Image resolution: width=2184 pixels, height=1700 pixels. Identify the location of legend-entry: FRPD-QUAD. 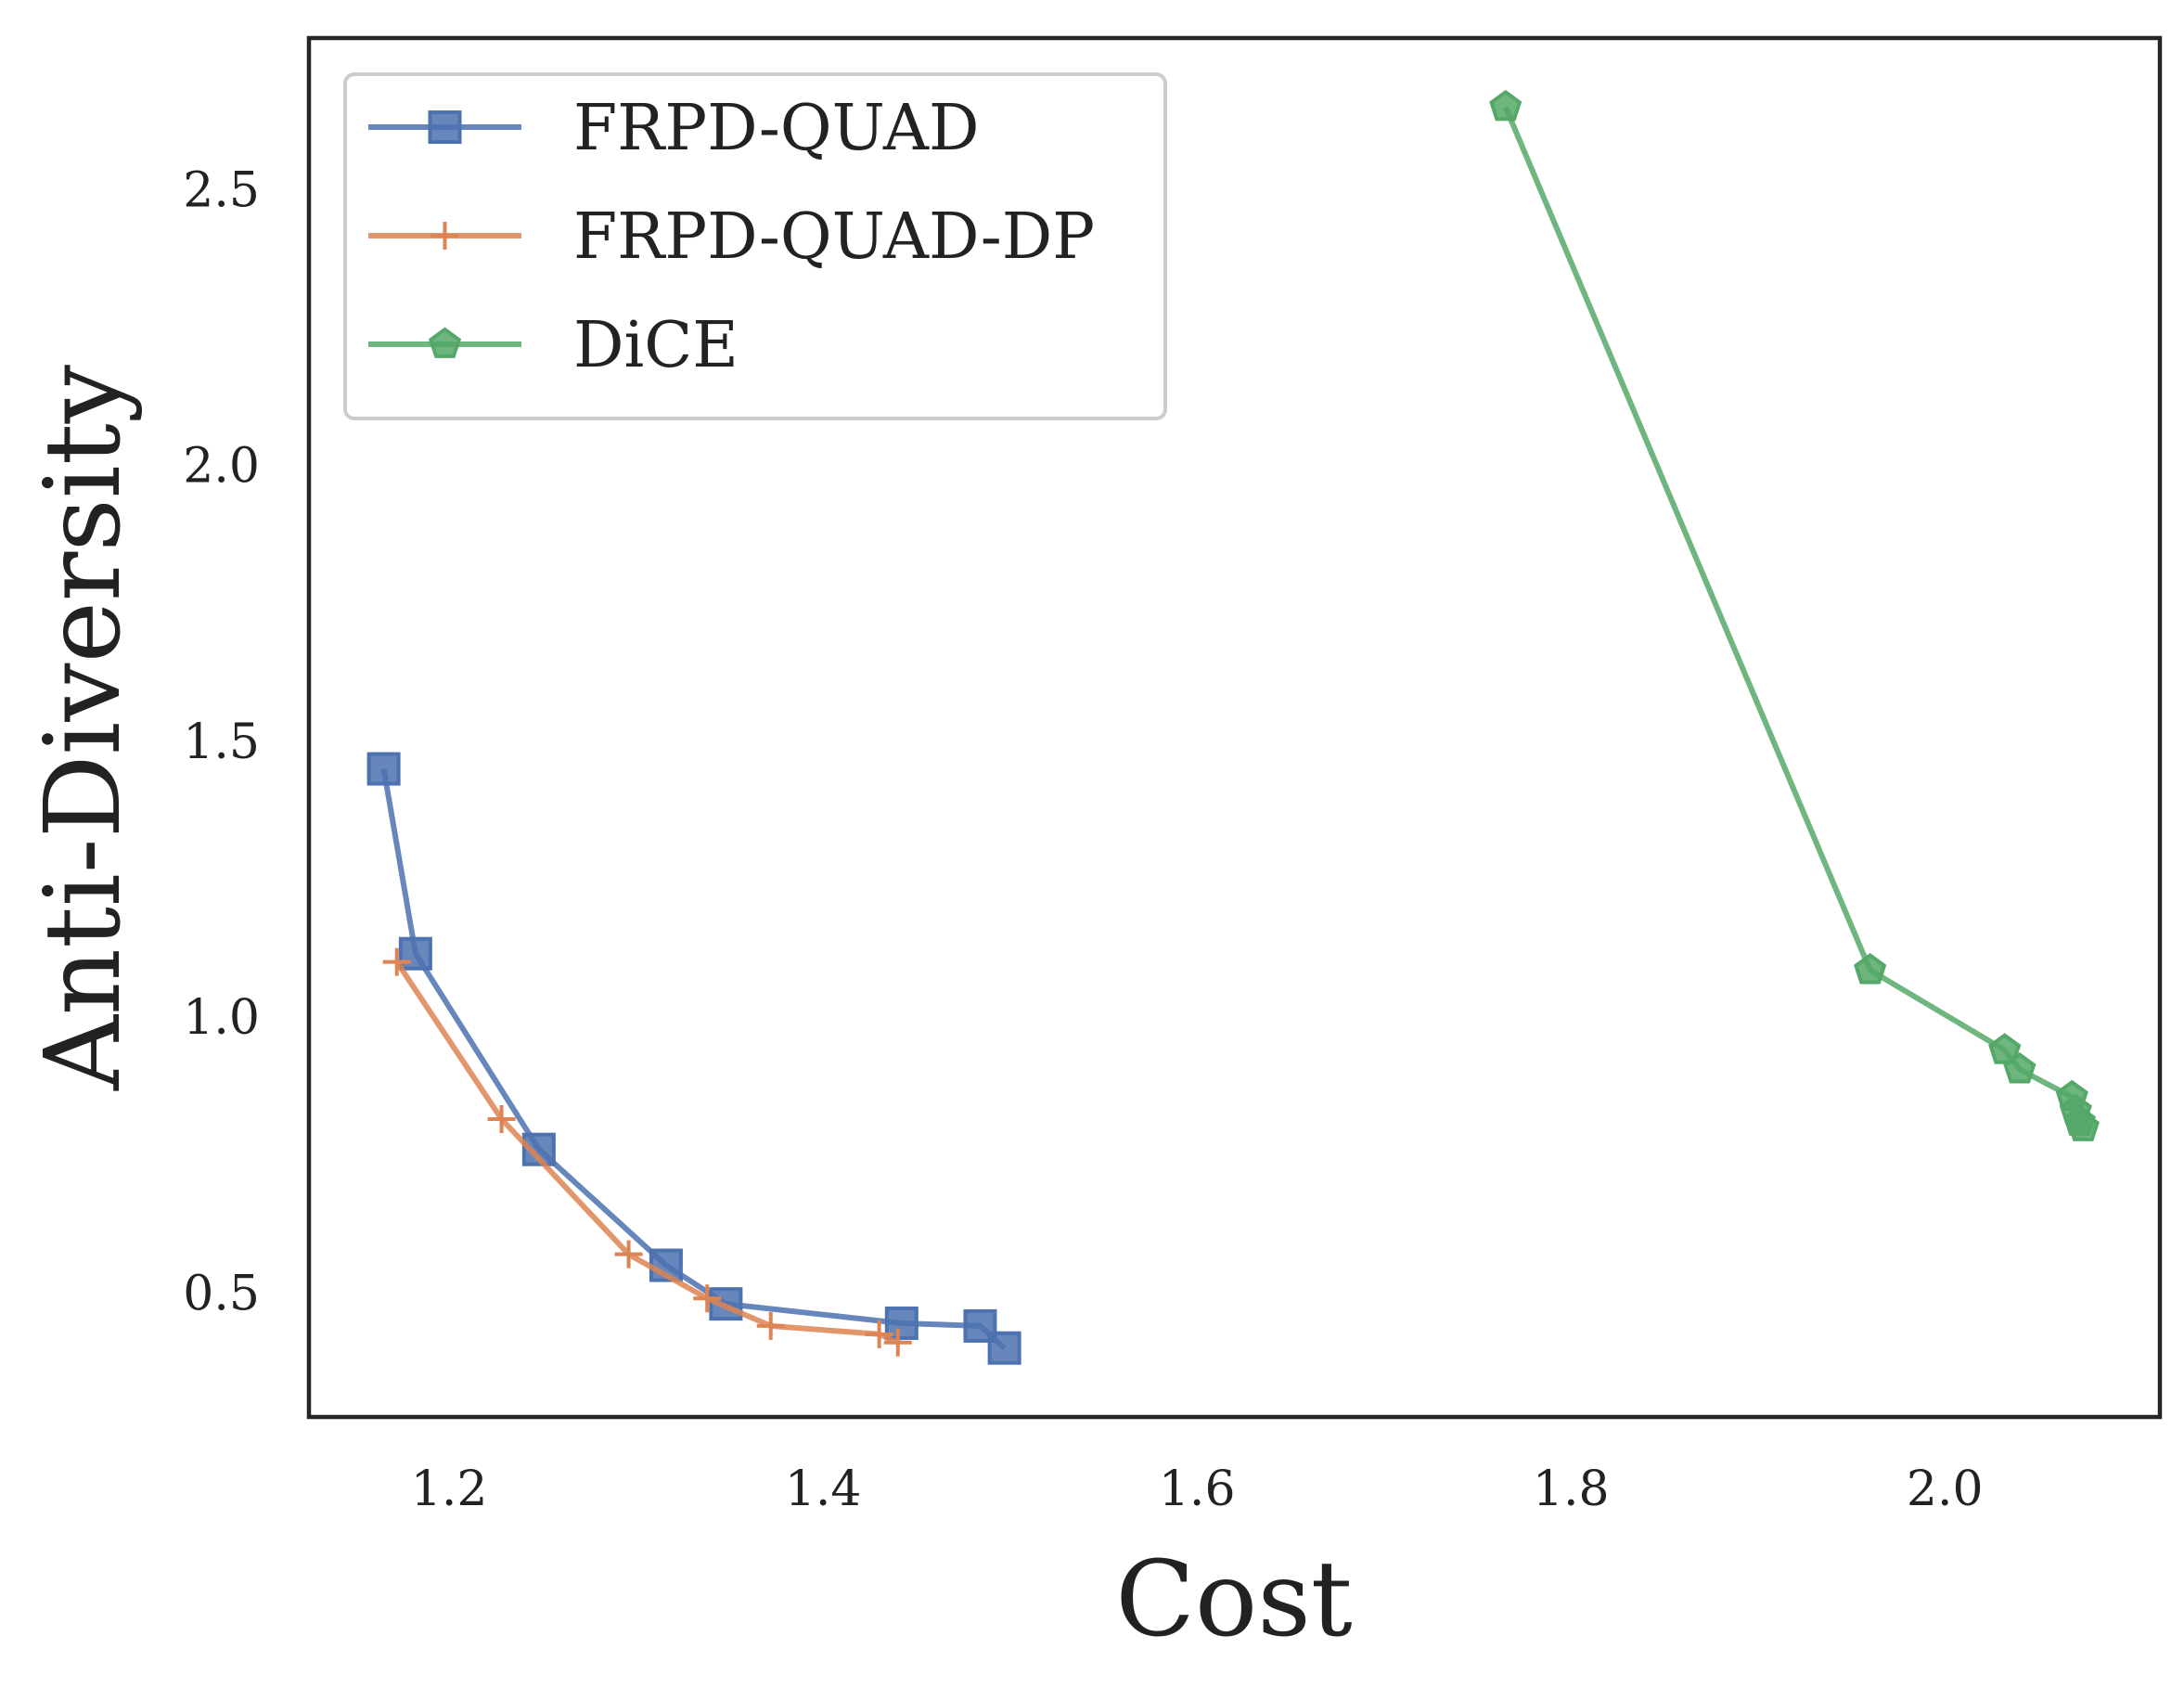
(673, 128).